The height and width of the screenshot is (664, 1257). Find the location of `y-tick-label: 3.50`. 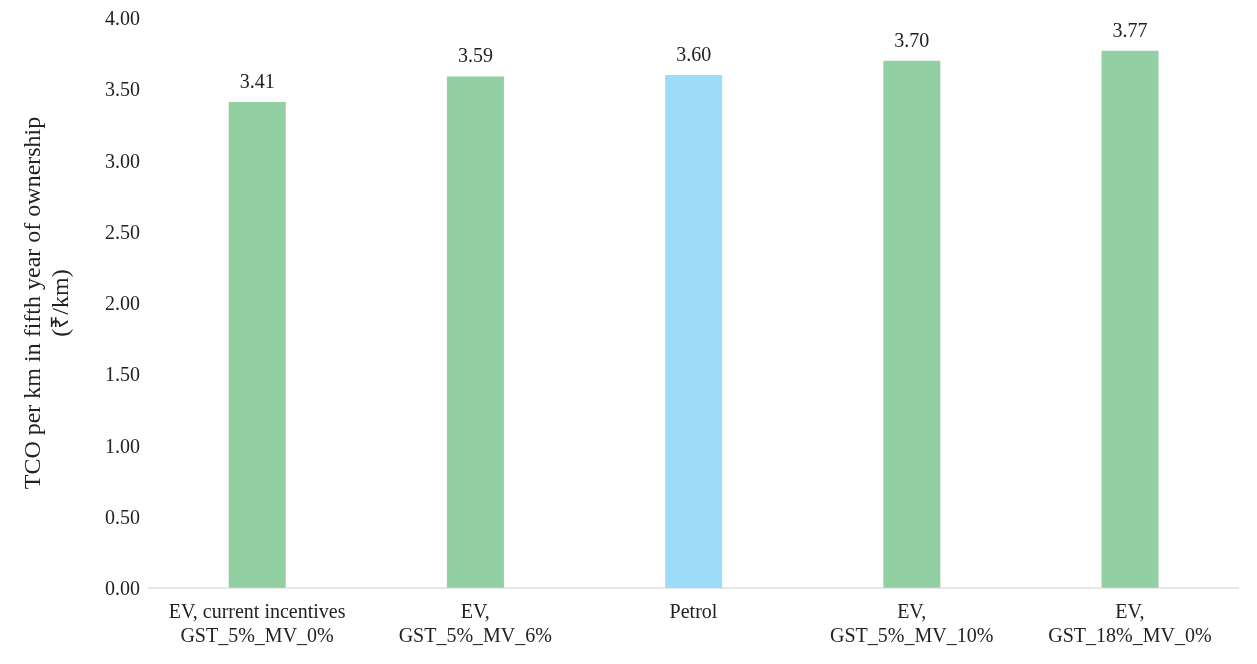

y-tick-label: 3.50 is located at coordinates (122, 89).